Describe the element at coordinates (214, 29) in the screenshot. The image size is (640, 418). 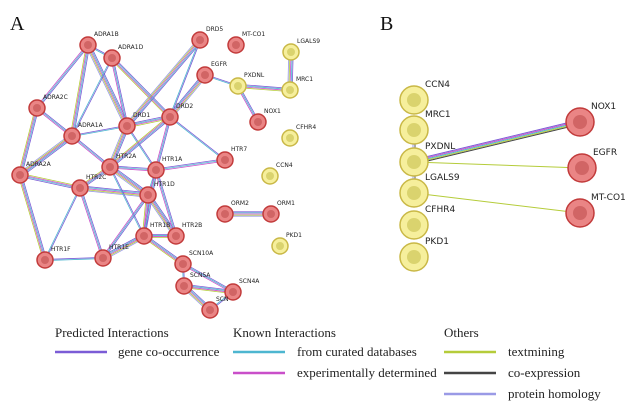
I see `node-label: DRD5` at that location.